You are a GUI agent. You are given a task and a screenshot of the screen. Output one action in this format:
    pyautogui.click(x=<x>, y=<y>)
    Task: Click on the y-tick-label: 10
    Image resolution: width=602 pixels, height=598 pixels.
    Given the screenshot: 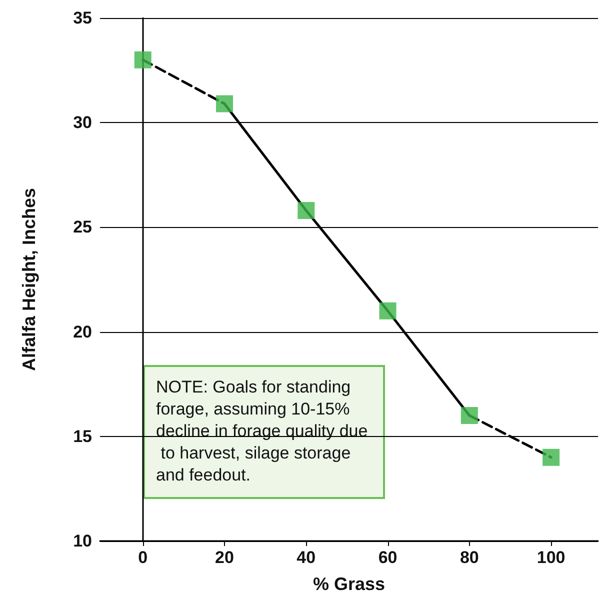 What is the action you would take?
    pyautogui.click(x=82, y=541)
    